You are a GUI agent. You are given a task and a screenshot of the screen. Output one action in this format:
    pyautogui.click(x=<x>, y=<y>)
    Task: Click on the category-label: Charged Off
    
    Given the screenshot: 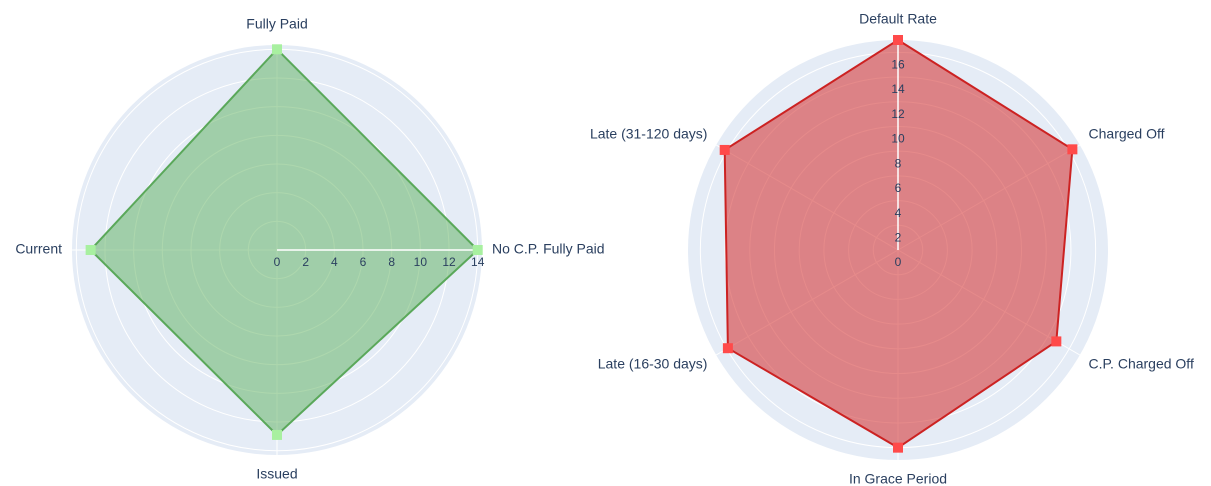 What is the action you would take?
    pyautogui.click(x=1127, y=134)
    